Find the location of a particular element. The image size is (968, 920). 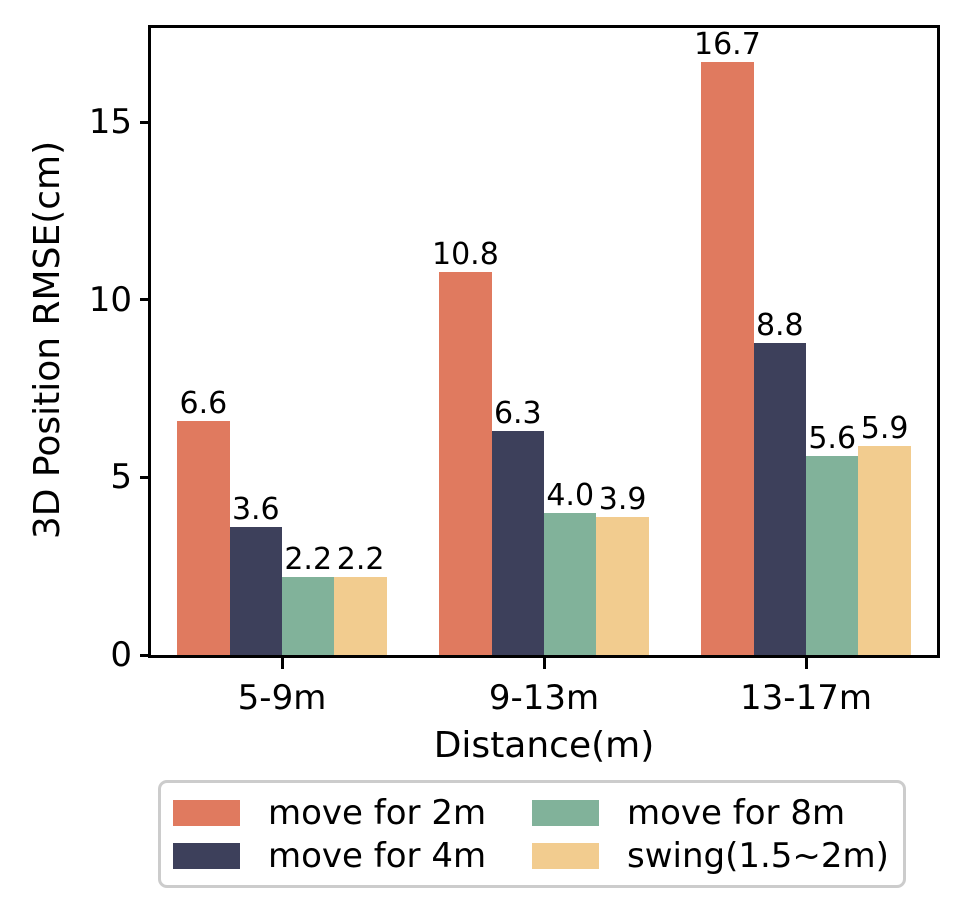

legend-swatch-move-for-4m is located at coordinates (206, 855).